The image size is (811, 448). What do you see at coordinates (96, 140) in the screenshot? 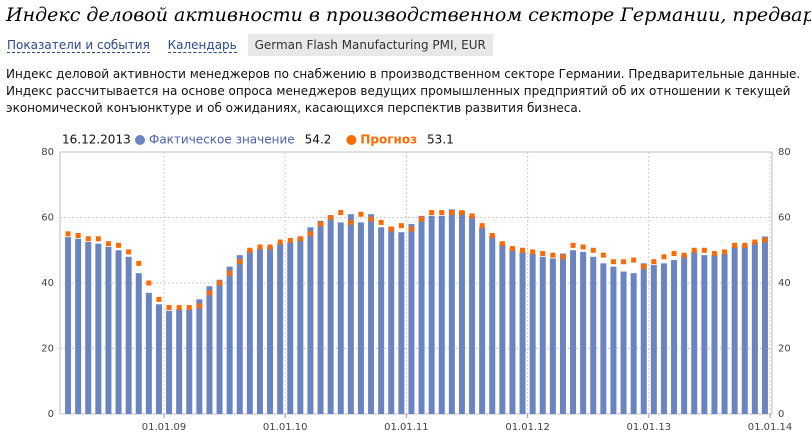
I see `legend-date: 16.12.2013` at bounding box center [96, 140].